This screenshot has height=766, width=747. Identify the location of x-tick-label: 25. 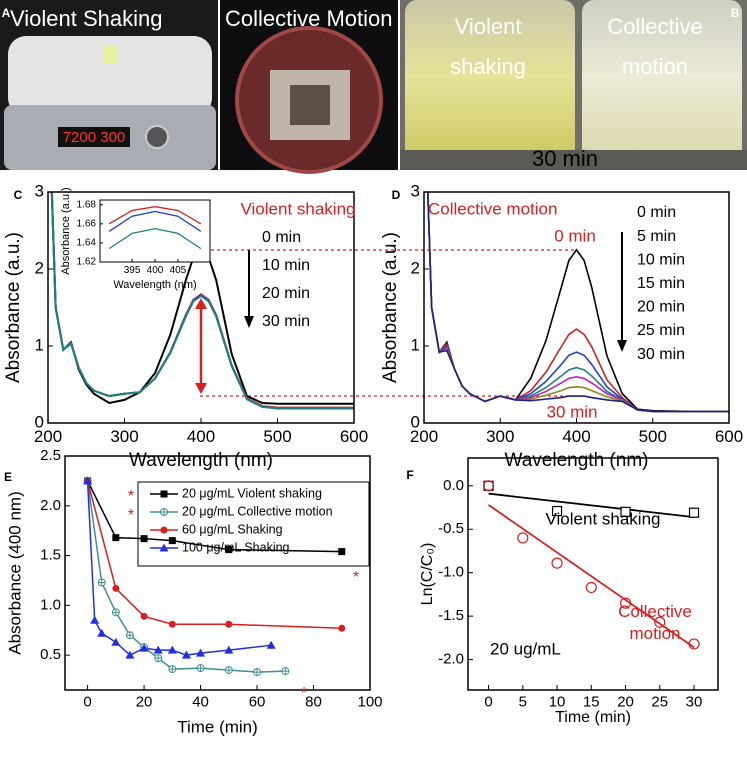
(659, 702).